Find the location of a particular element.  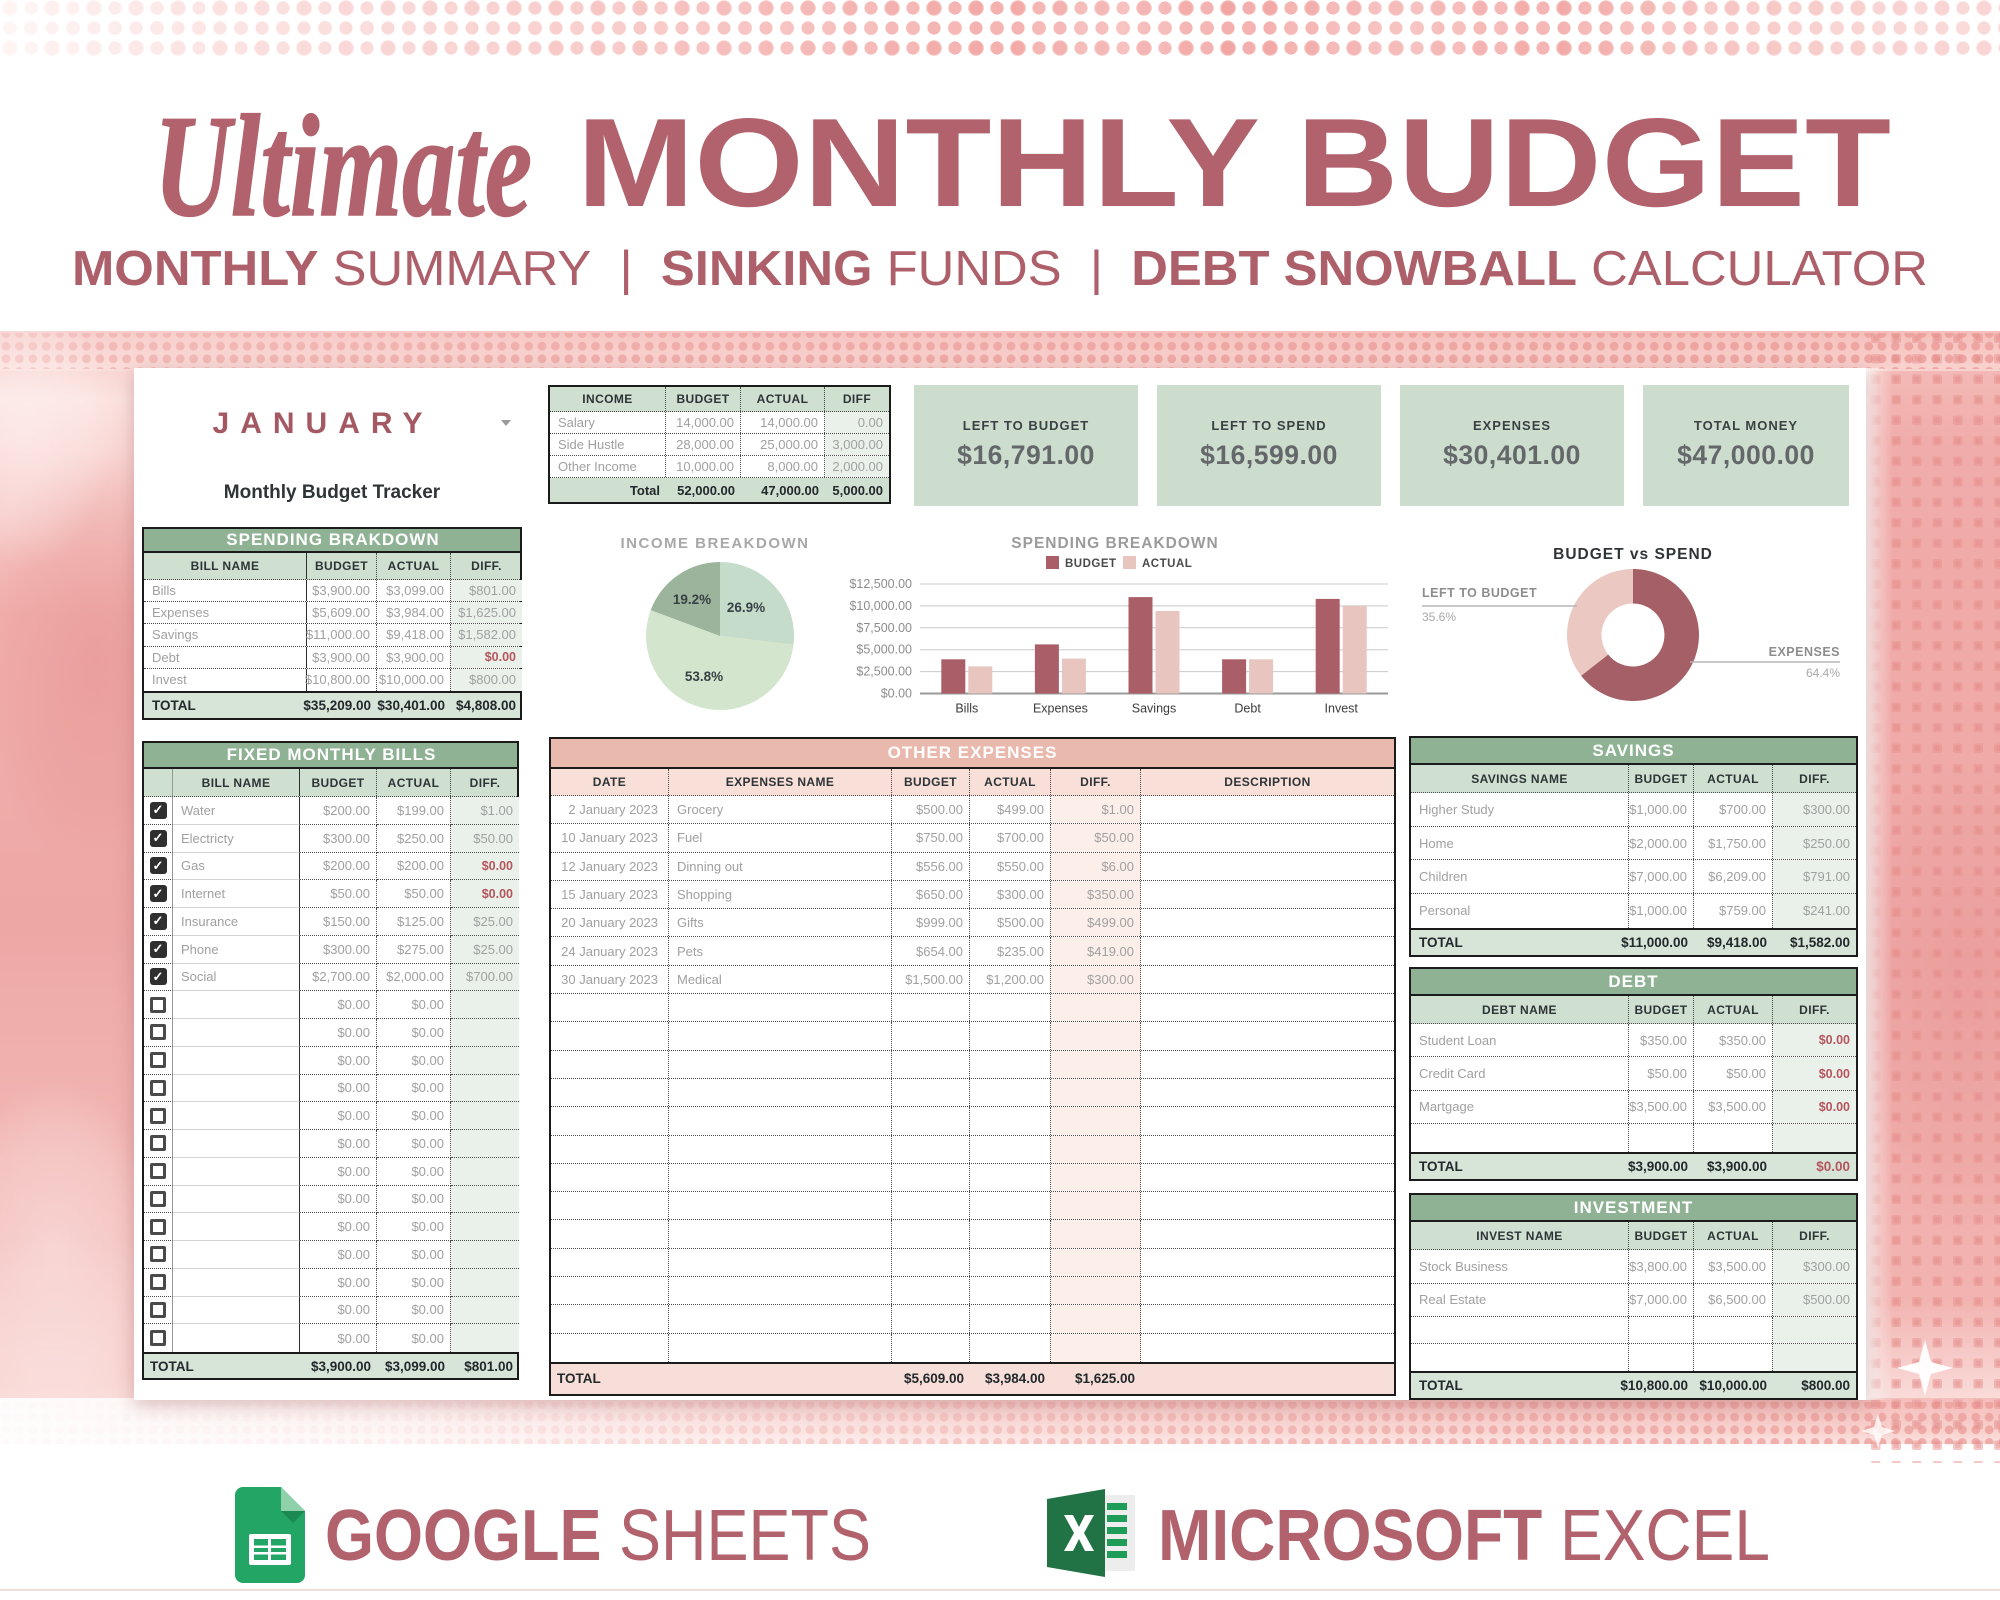

svg-text: 35.6% is located at coordinates (1439, 617).